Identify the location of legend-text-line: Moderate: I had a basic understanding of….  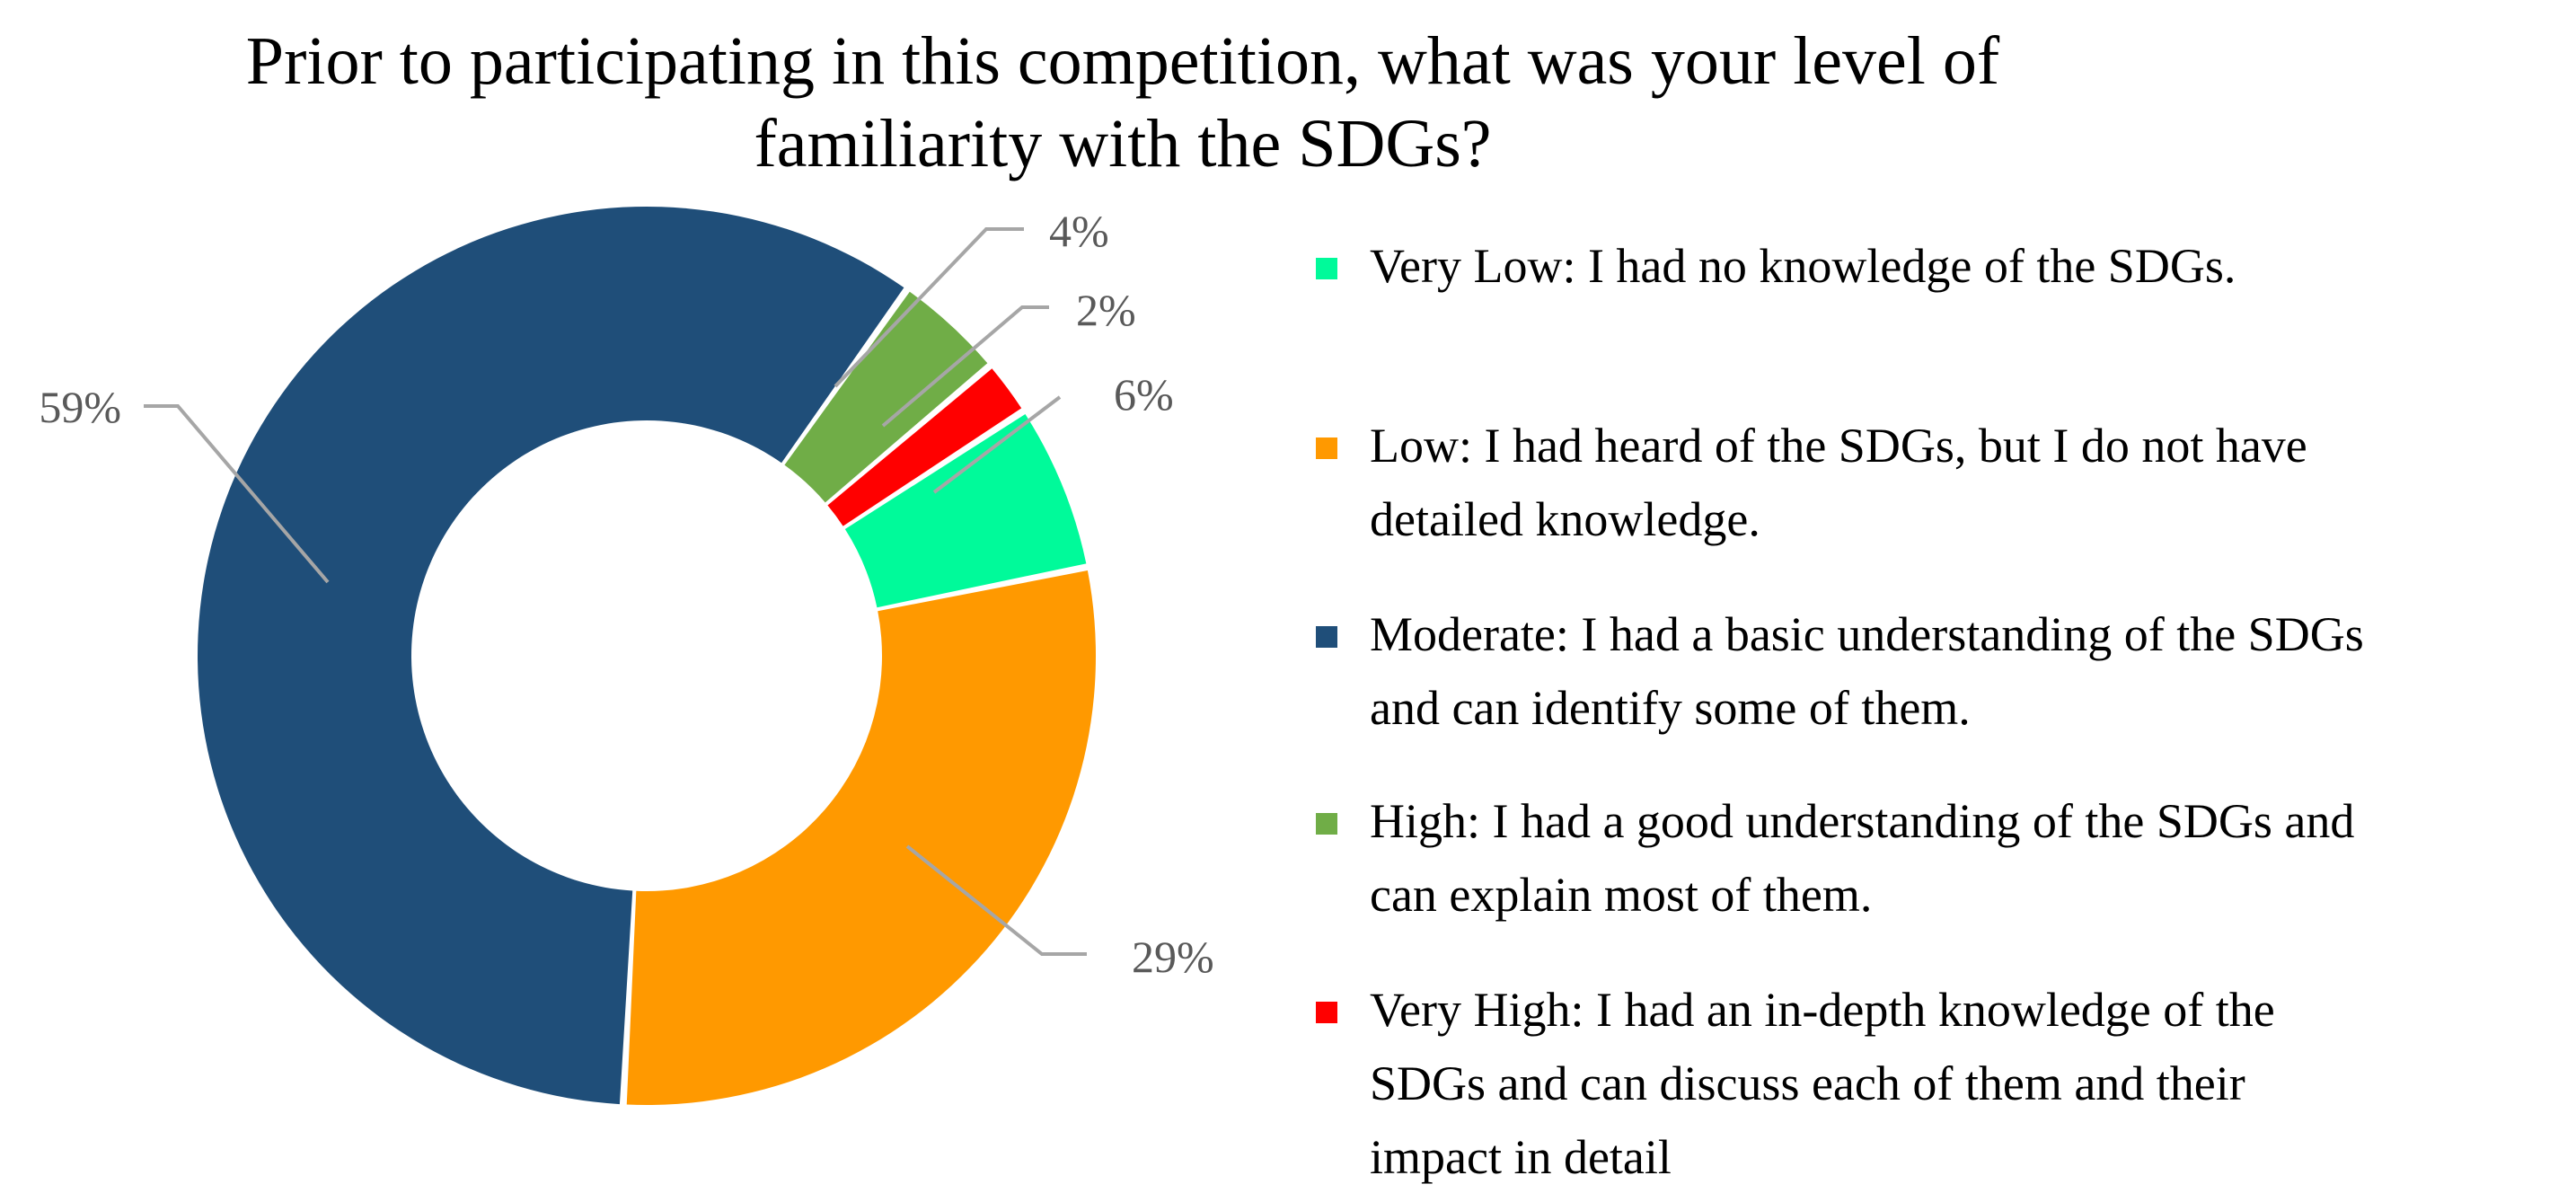
(1867, 634).